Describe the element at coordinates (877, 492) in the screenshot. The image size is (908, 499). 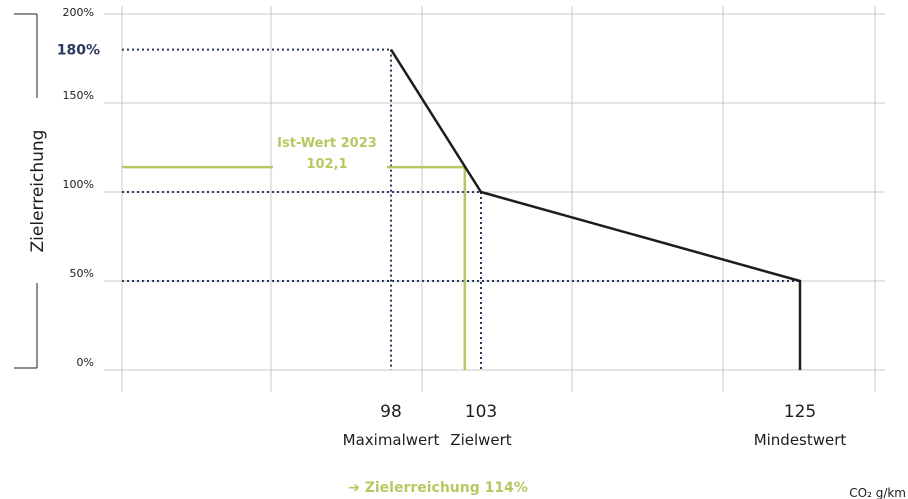
I see `x-unit-label: CO₂ g/km` at that location.